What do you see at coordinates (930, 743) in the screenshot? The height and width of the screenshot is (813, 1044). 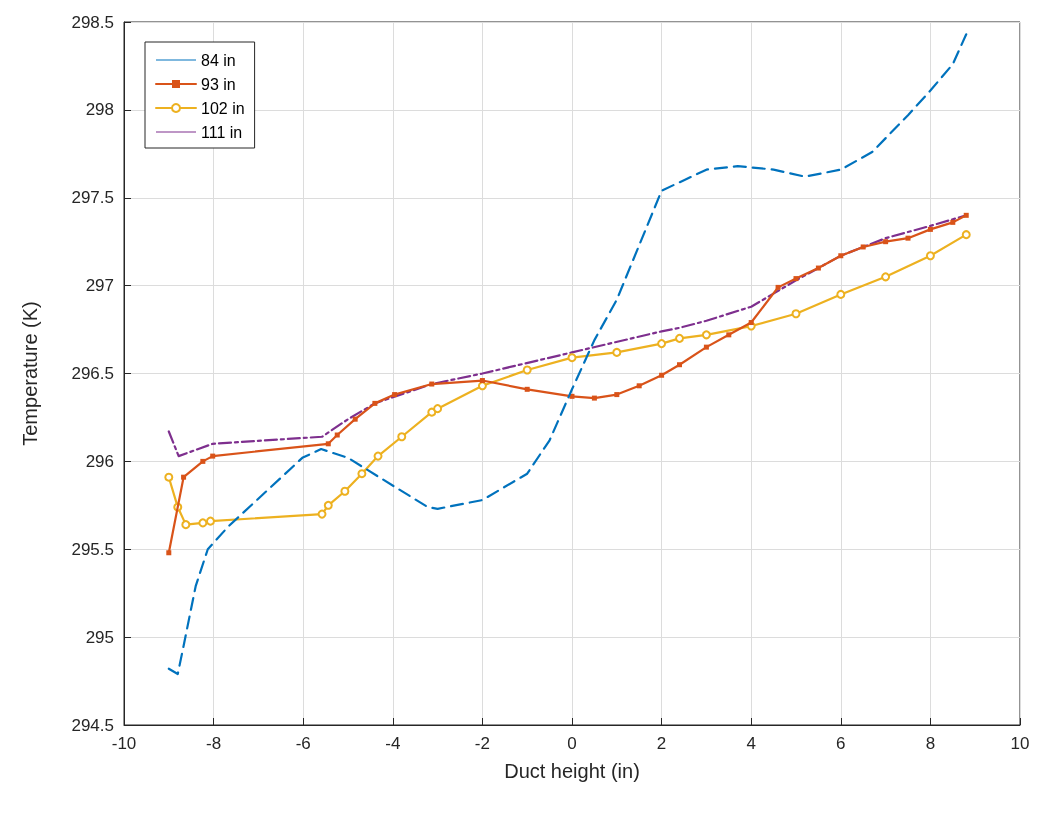 I see `x-tick-label: 8` at bounding box center [930, 743].